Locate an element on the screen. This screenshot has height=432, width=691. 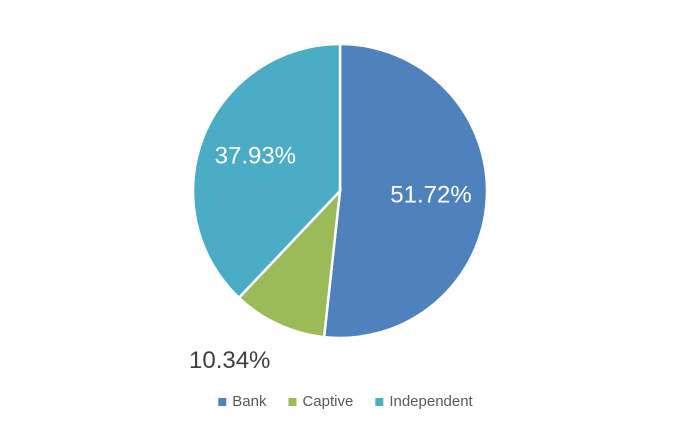
legend-label: Captive is located at coordinates (327, 401).